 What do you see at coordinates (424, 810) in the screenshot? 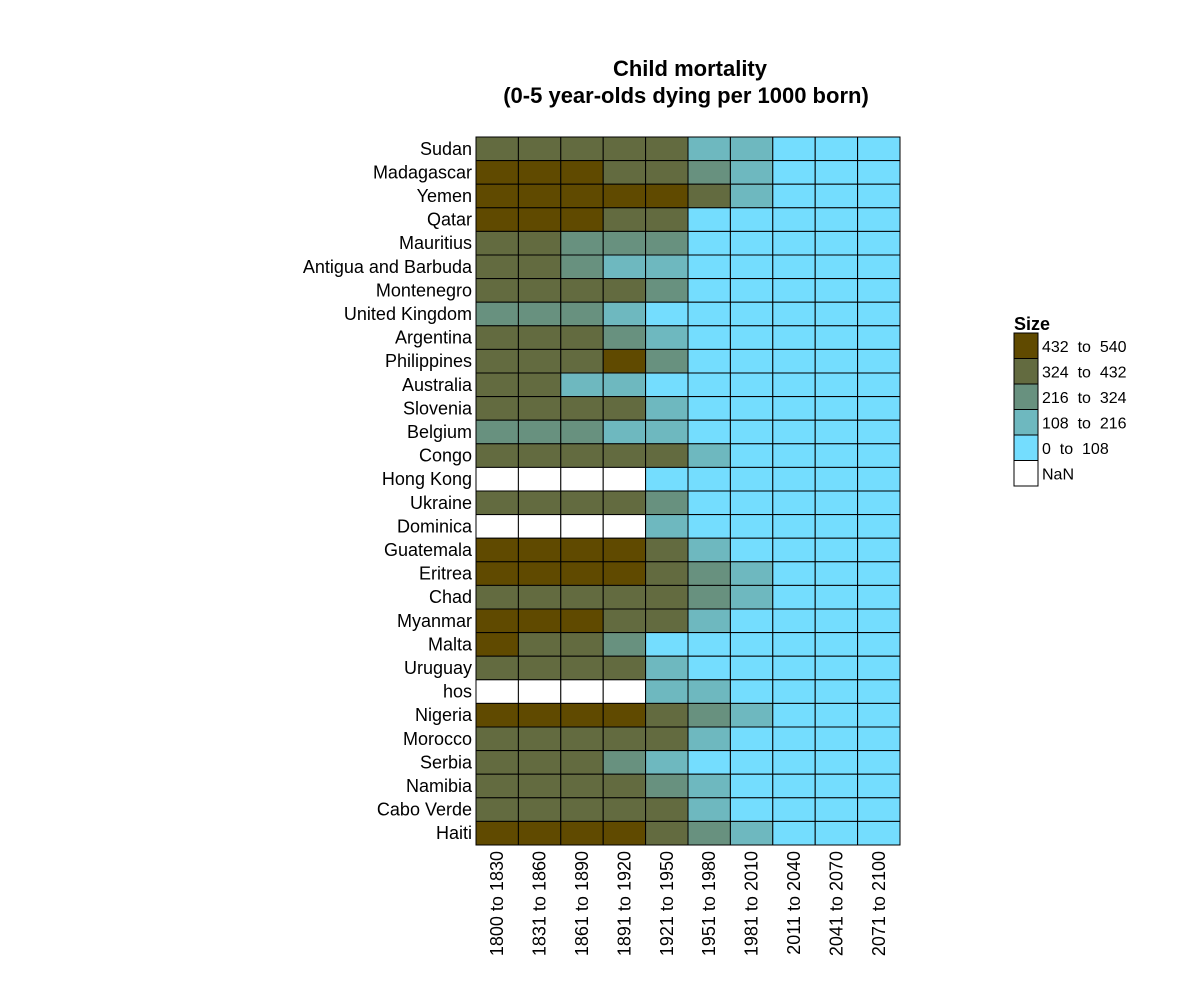
I see `row-label: Cabo Verde` at bounding box center [424, 810].